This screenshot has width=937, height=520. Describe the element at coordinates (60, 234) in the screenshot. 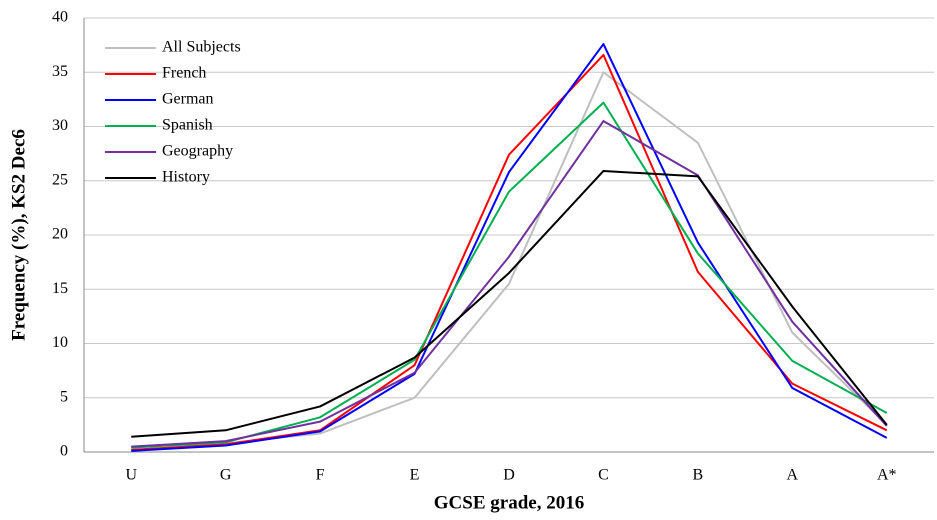

I see `y-tick-label: 20` at that location.